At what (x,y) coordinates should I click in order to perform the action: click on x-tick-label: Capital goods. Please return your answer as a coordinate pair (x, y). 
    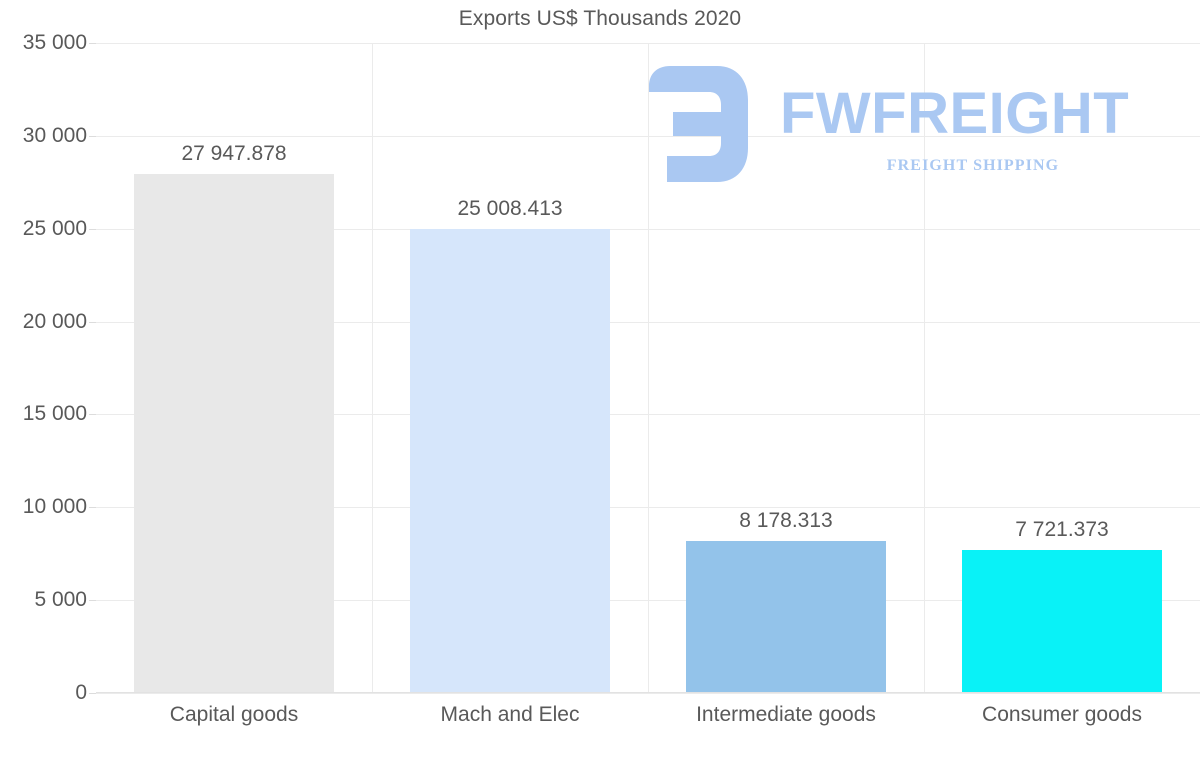
    Looking at the image, I should click on (234, 714).